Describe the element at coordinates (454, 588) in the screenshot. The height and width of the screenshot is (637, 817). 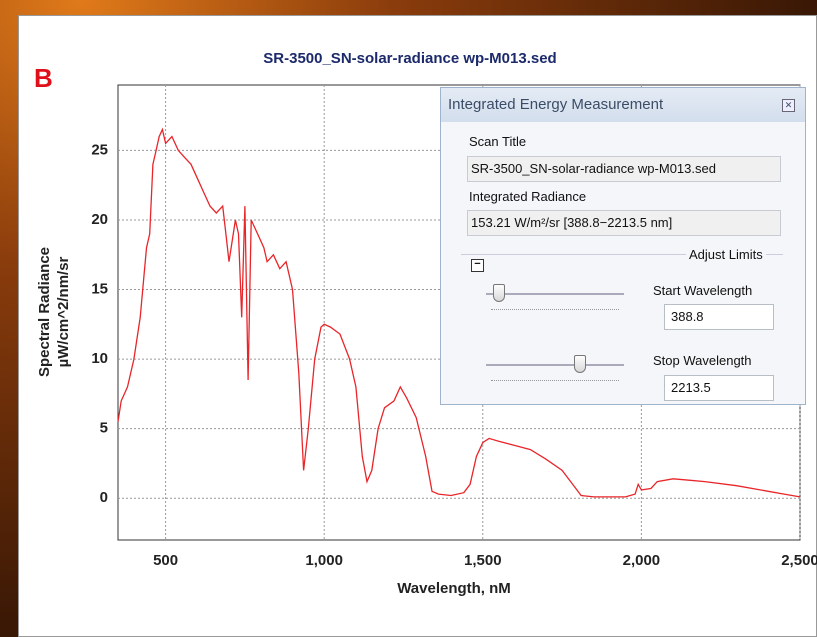
I see `x-axis-label: Wavelength, nM` at that location.